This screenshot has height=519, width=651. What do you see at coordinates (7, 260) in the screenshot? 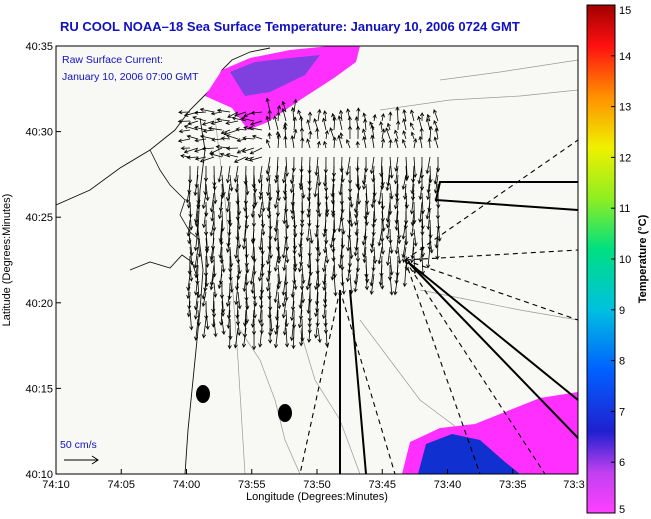
I see `y-axis-label: Latitude (Degrees:Minutes)` at bounding box center [7, 260].